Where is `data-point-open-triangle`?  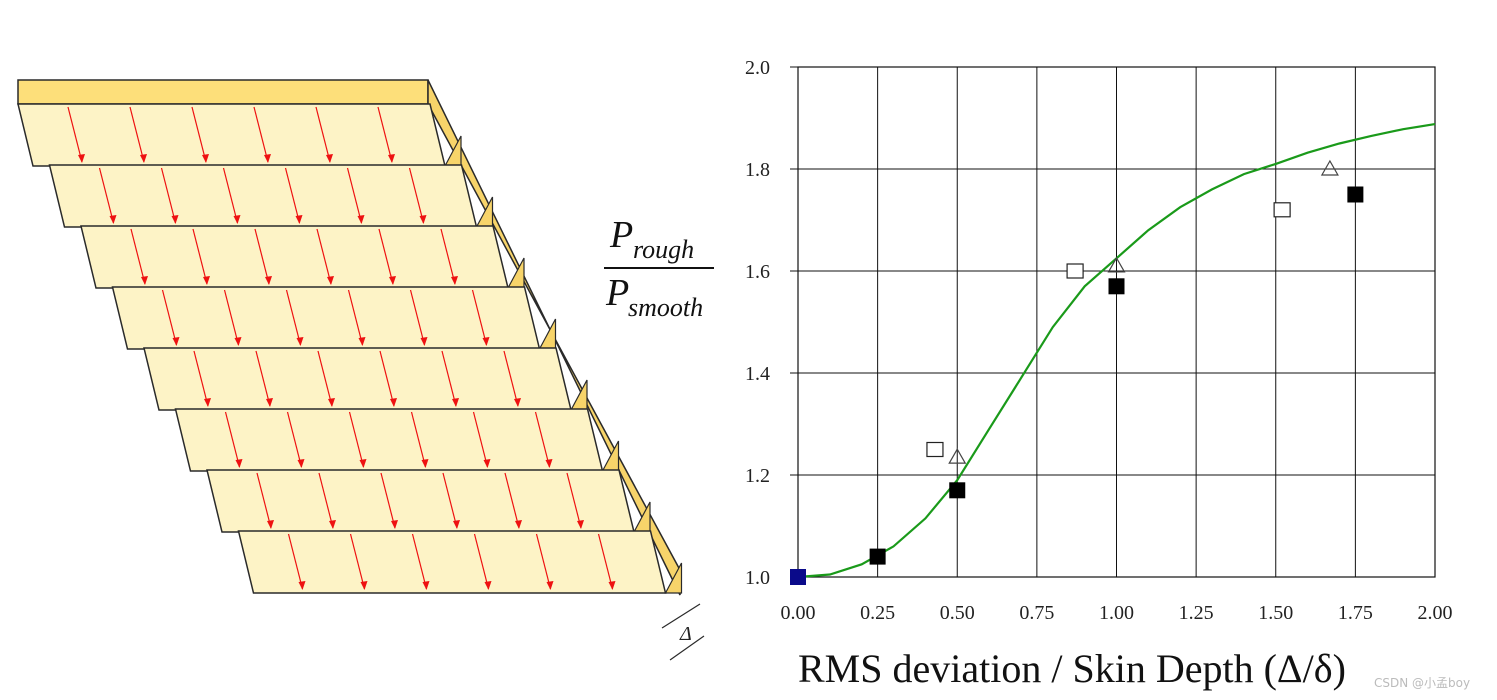
data-point-open-triangle is located at coordinates (1116, 264).